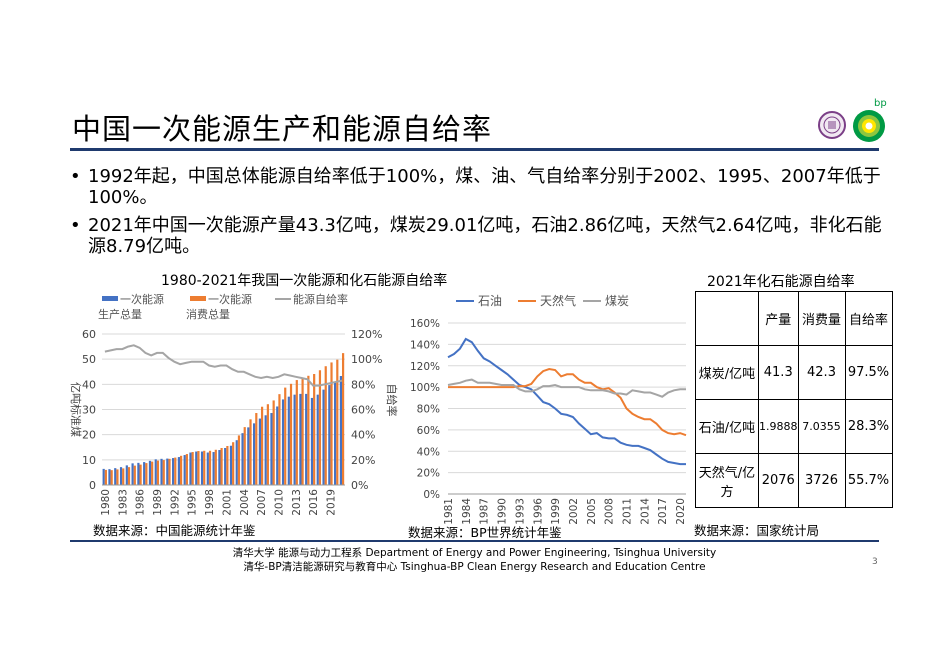 This screenshot has height=672, width=950. What do you see at coordinates (210, 502) in the screenshot?
I see `x-tick-label: 1998` at bounding box center [210, 502].